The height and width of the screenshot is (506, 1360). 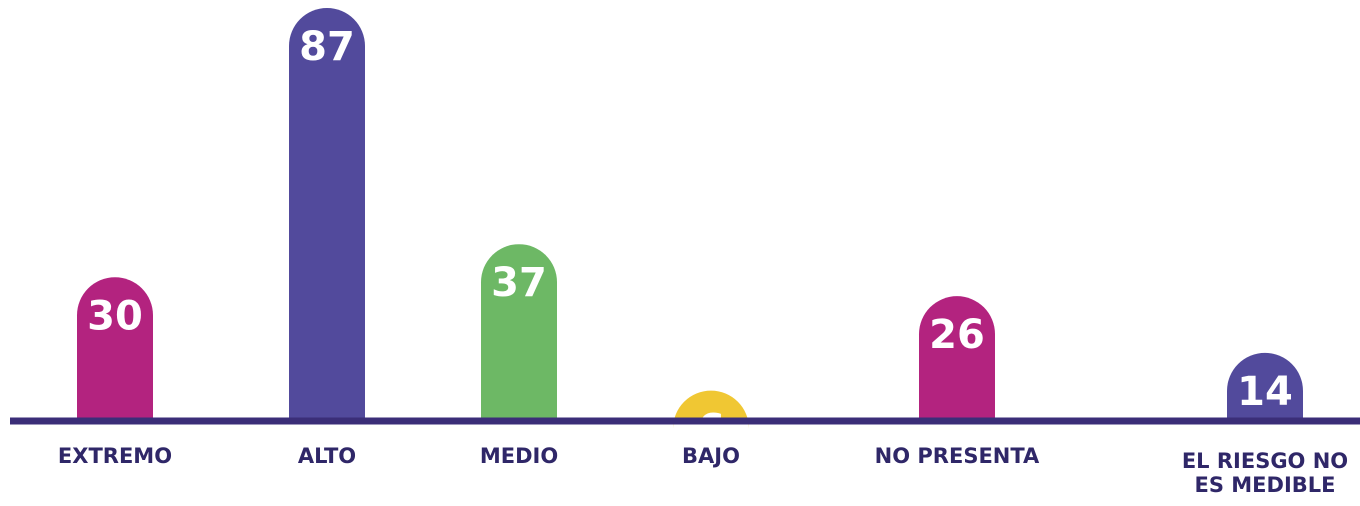 I want to click on category-label-1: ALTO, so click(x=327, y=456).